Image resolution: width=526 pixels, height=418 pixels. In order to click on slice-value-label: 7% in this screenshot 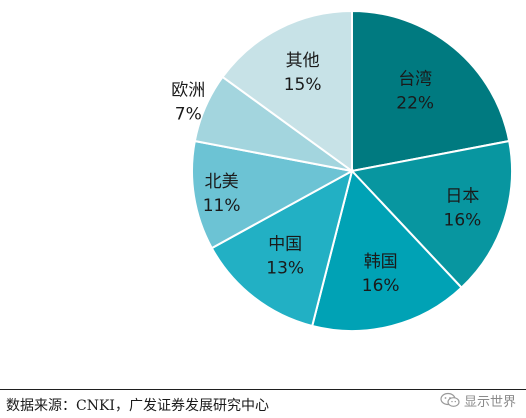, I will do `click(188, 115)`.